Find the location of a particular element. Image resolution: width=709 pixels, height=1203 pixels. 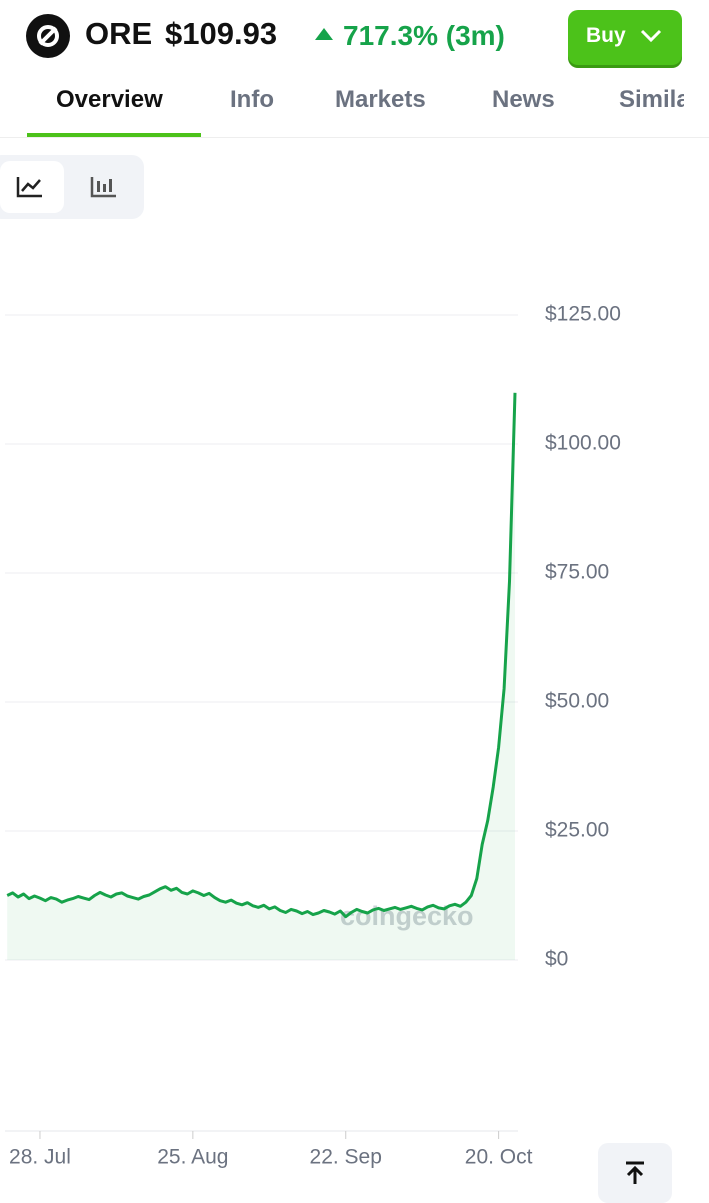

x-tick-label: 28. Jul is located at coordinates (40, 1157).